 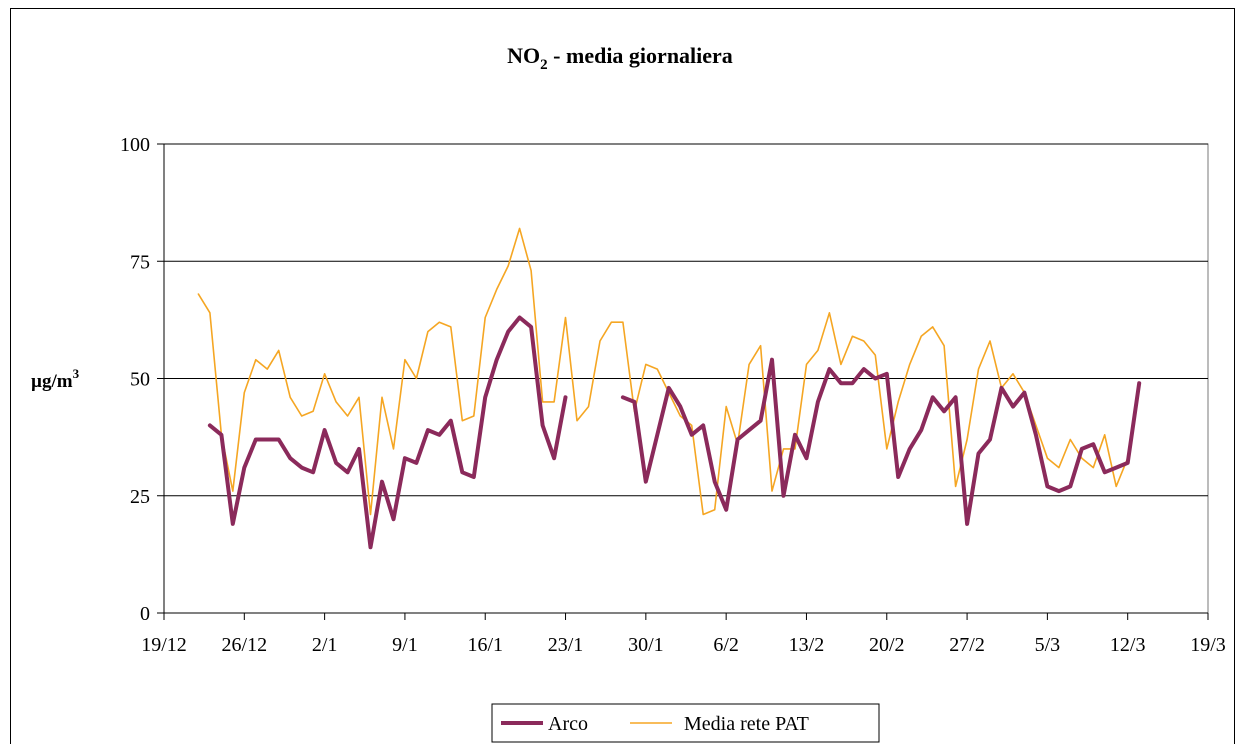 I want to click on x-tick-label: 5/3, so click(x=1048, y=645).